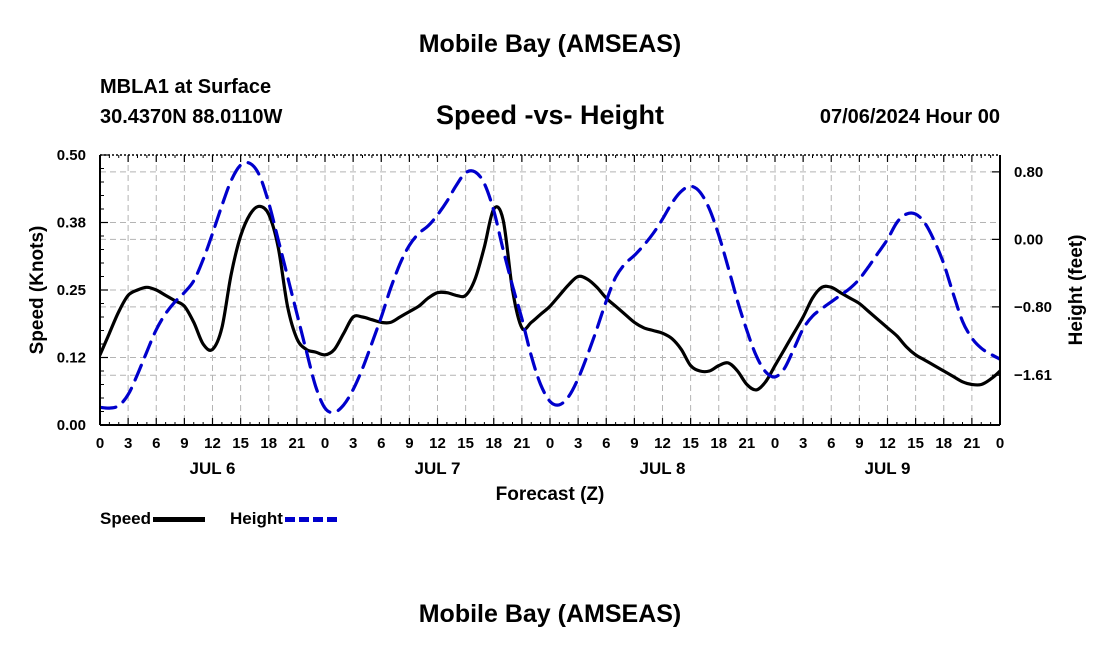 The width and height of the screenshot is (1100, 650). Describe the element at coordinates (191, 117) in the screenshot. I see `station-coordinates: 30.4370N 88.0110W` at that location.